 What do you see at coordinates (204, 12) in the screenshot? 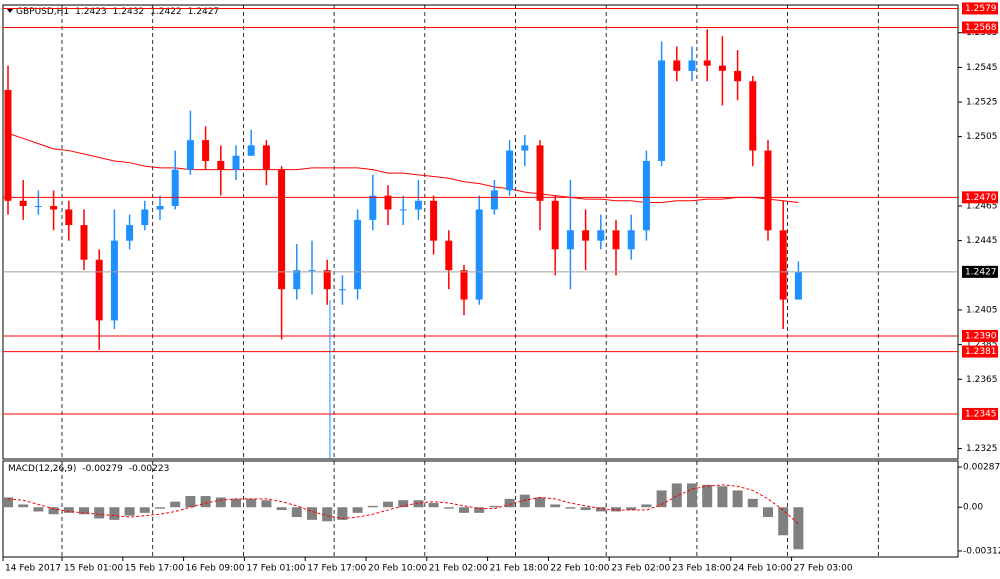
I see `header-value: 1.2427` at bounding box center [204, 12].